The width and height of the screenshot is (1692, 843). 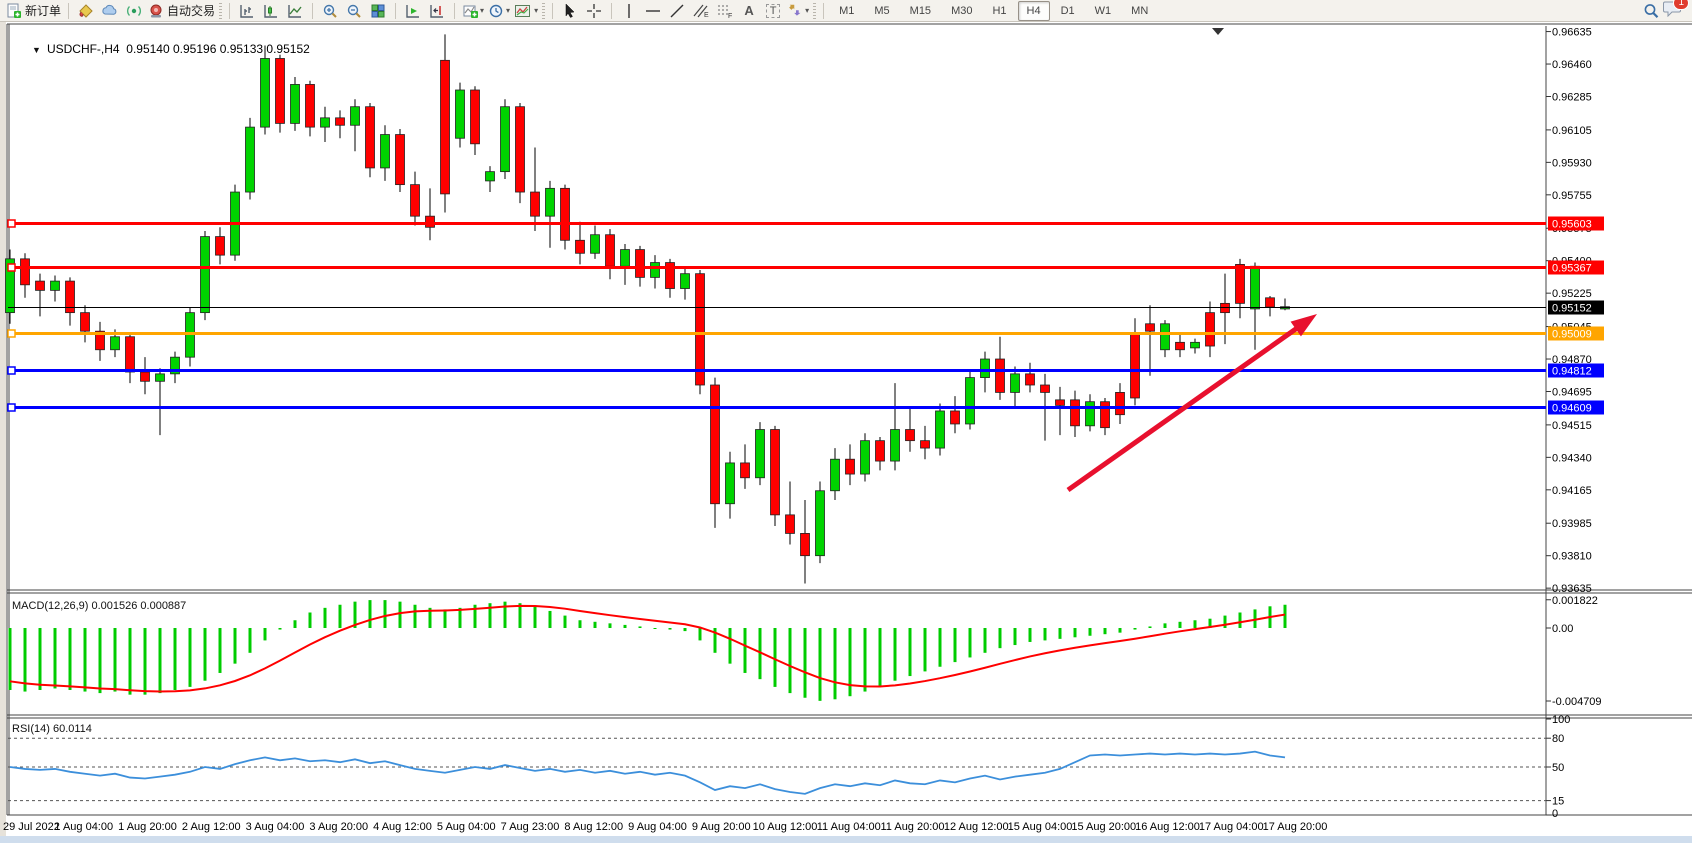 What do you see at coordinates (647, 772) in the screenshot?
I see `rsi-line` at bounding box center [647, 772].